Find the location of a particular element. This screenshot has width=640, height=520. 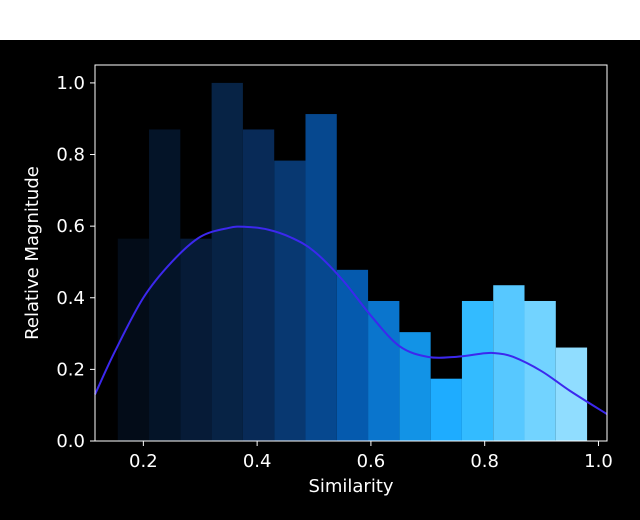

y-tick-label: 0.8 is located at coordinates (70, 155).